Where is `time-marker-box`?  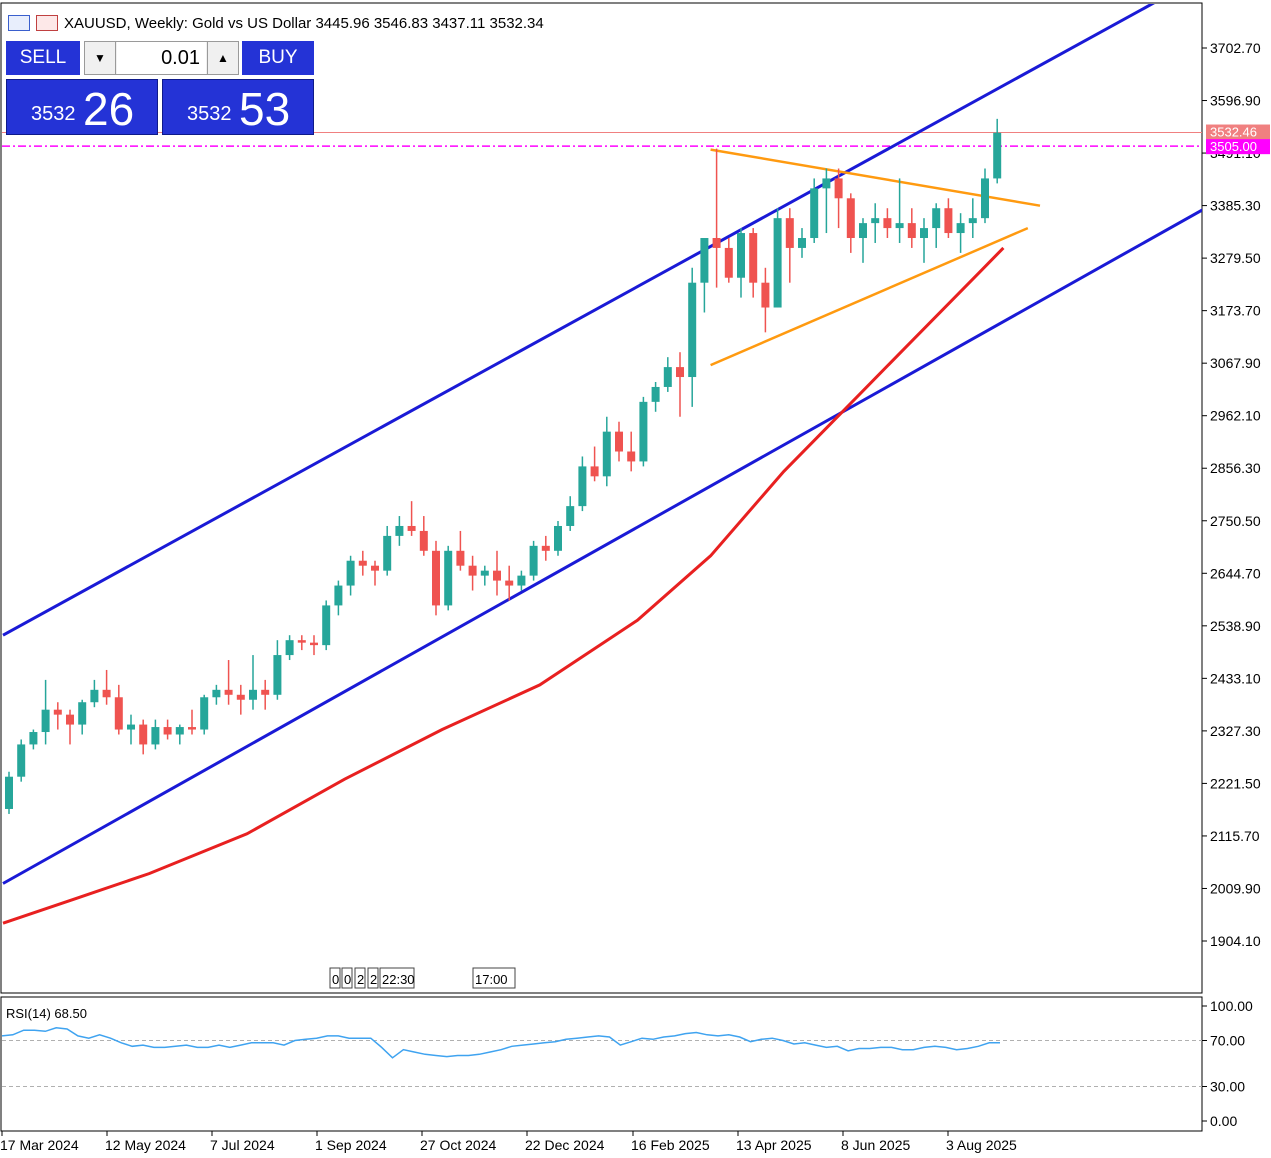
time-marker-box is located at coordinates (347, 978).